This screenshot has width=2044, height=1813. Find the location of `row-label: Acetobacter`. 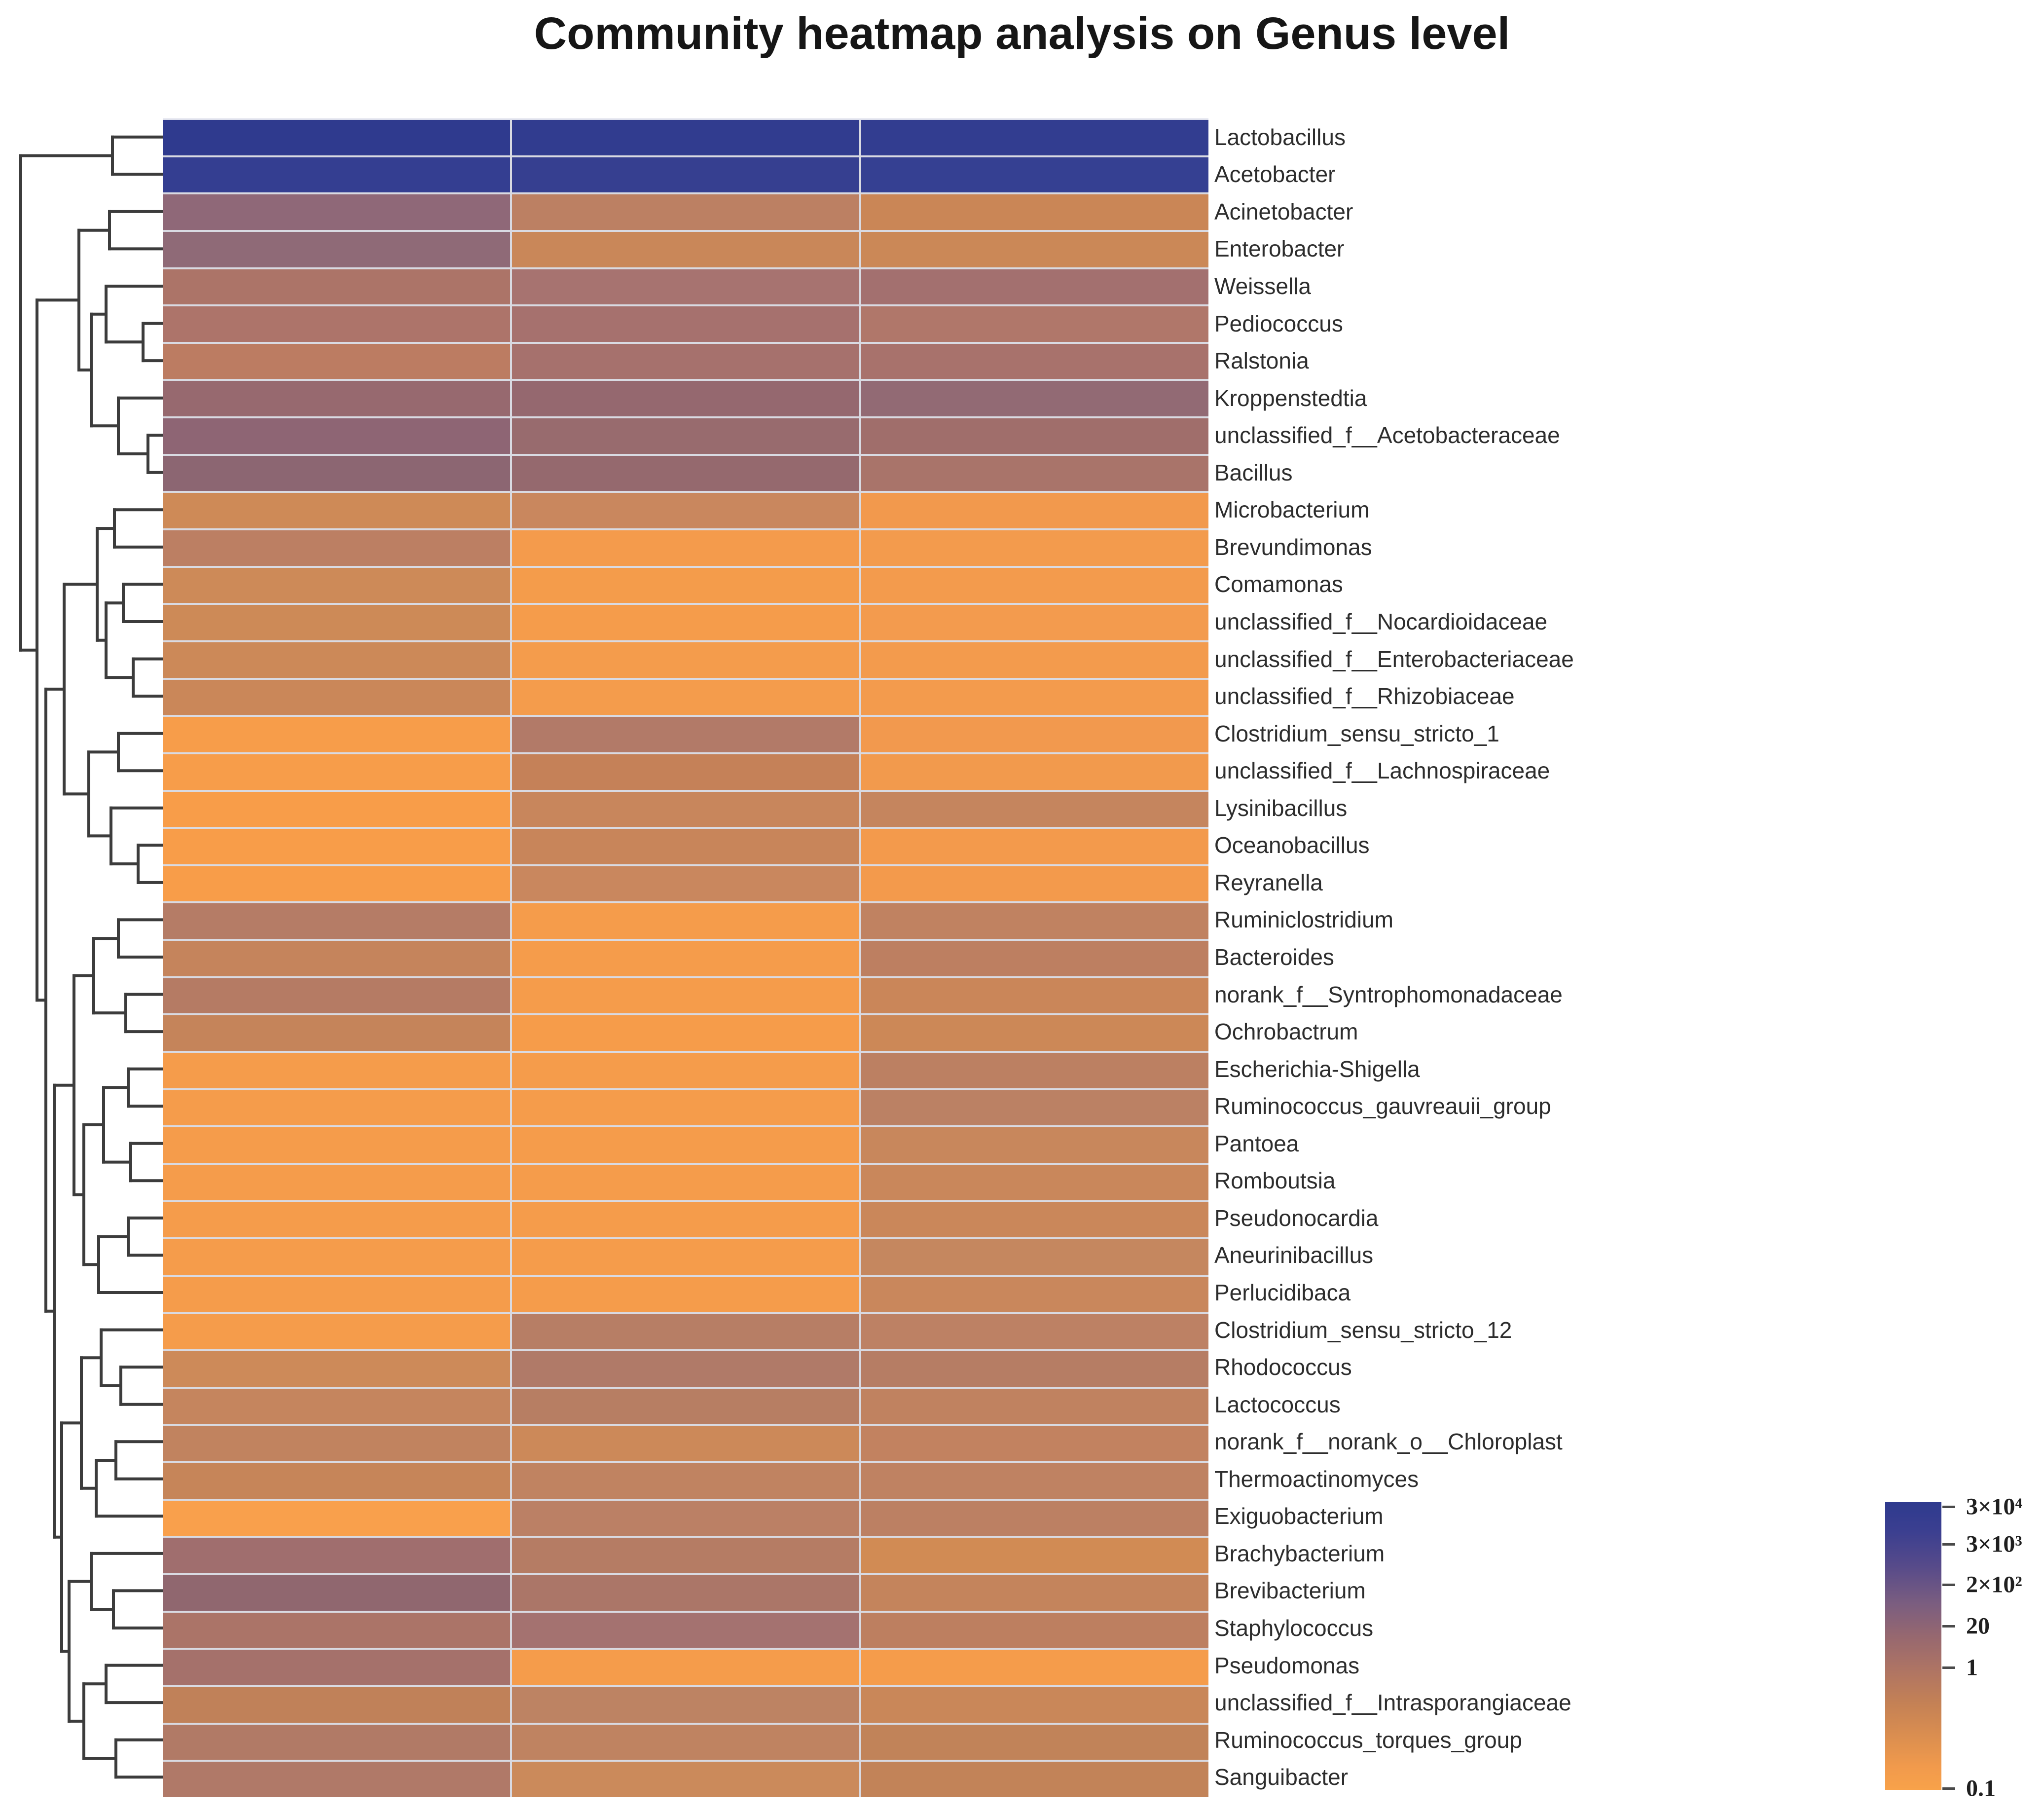

row-label: Acetobacter is located at coordinates (1275, 174).